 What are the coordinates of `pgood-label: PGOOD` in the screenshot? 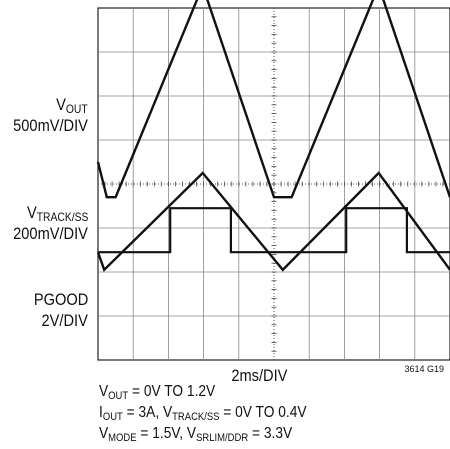 It's located at (60, 299).